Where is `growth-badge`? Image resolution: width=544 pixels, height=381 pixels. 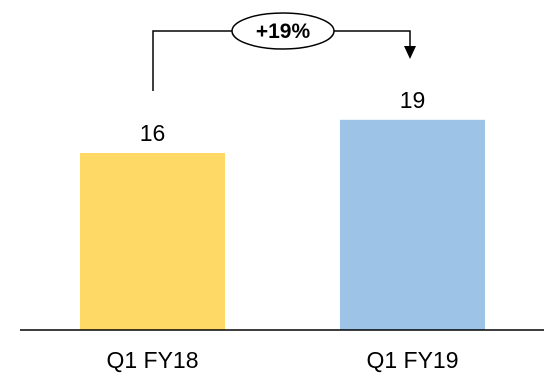 growth-badge is located at coordinates (283, 31).